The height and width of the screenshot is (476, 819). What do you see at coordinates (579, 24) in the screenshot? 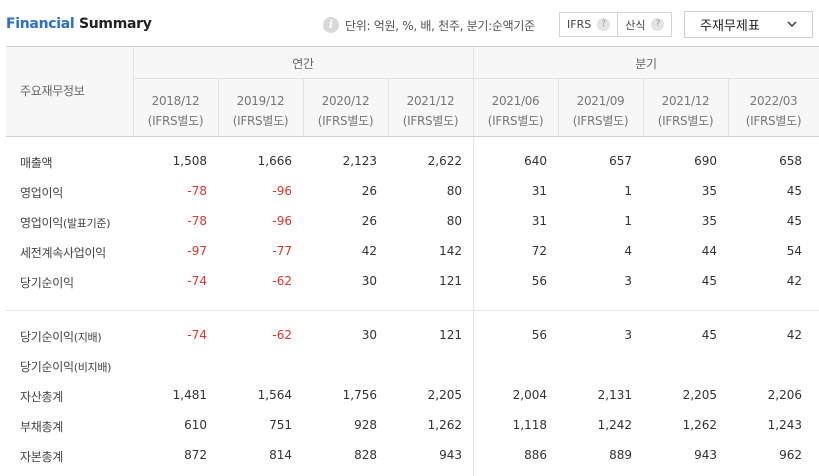
I see `ifrs-label: IFRS` at bounding box center [579, 24].